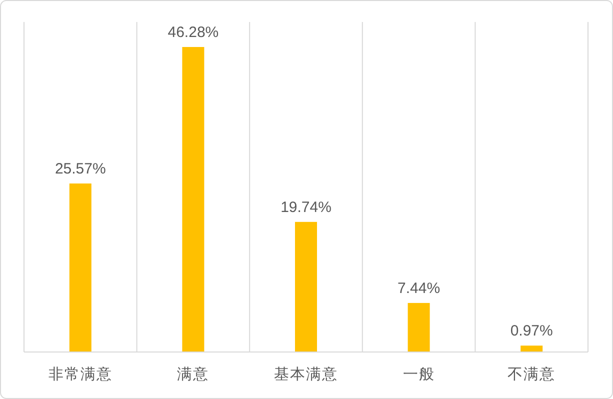  I want to click on data-label: 46.28%, so click(193, 32).